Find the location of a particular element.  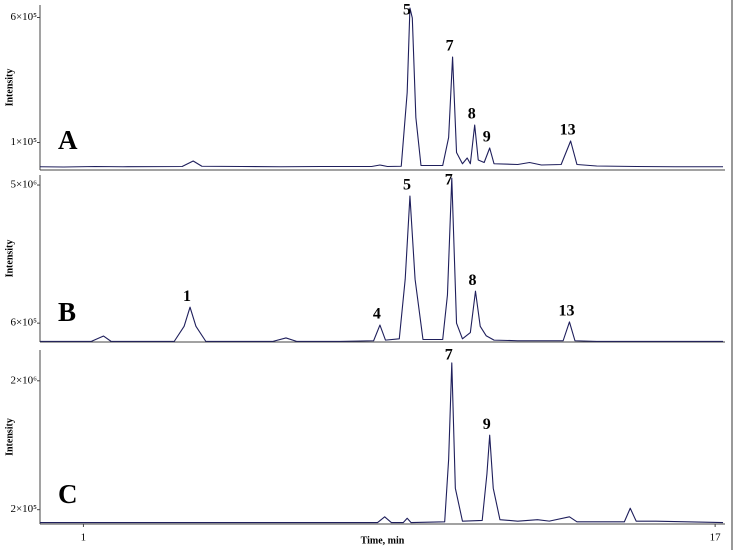

y-tick-label: 5×10⁶ is located at coordinates (23, 185).